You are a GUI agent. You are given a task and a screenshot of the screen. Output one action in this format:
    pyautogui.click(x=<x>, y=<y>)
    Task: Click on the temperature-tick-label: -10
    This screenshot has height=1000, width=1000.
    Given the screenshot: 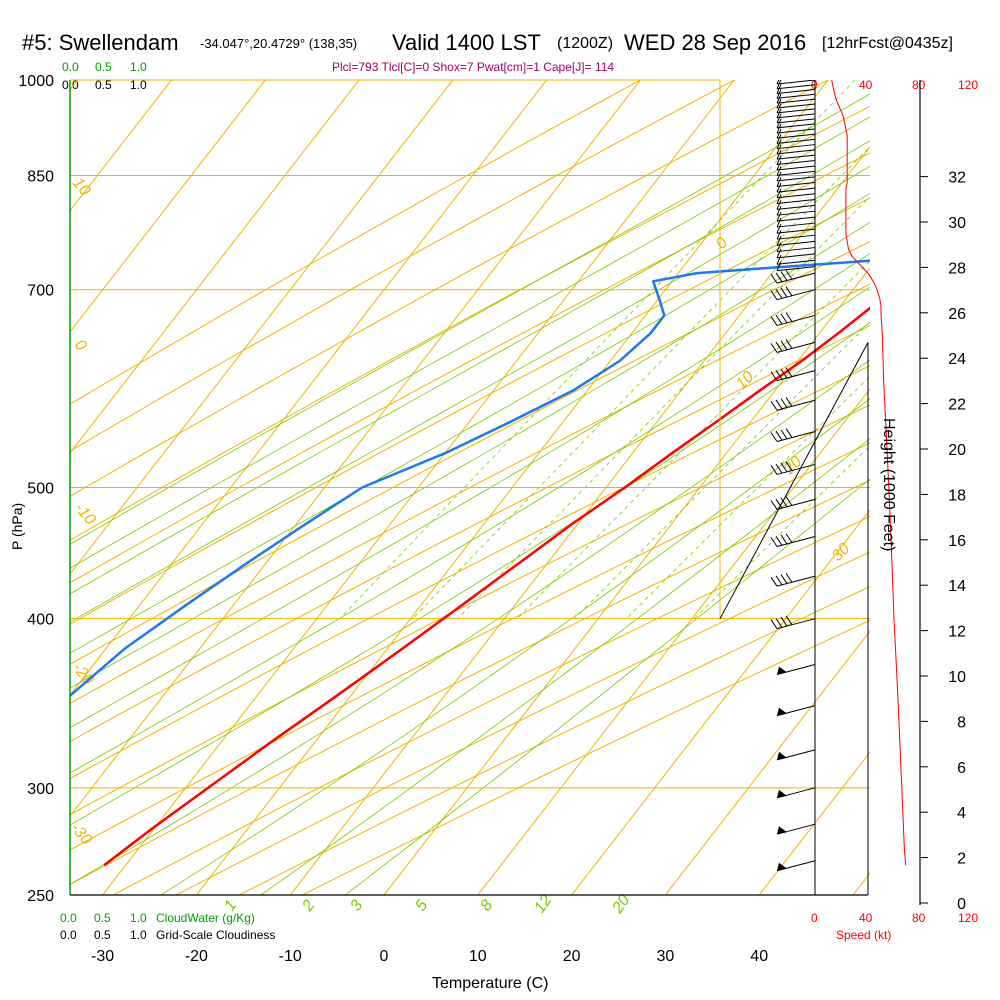 What is the action you would take?
    pyautogui.click(x=290, y=956)
    